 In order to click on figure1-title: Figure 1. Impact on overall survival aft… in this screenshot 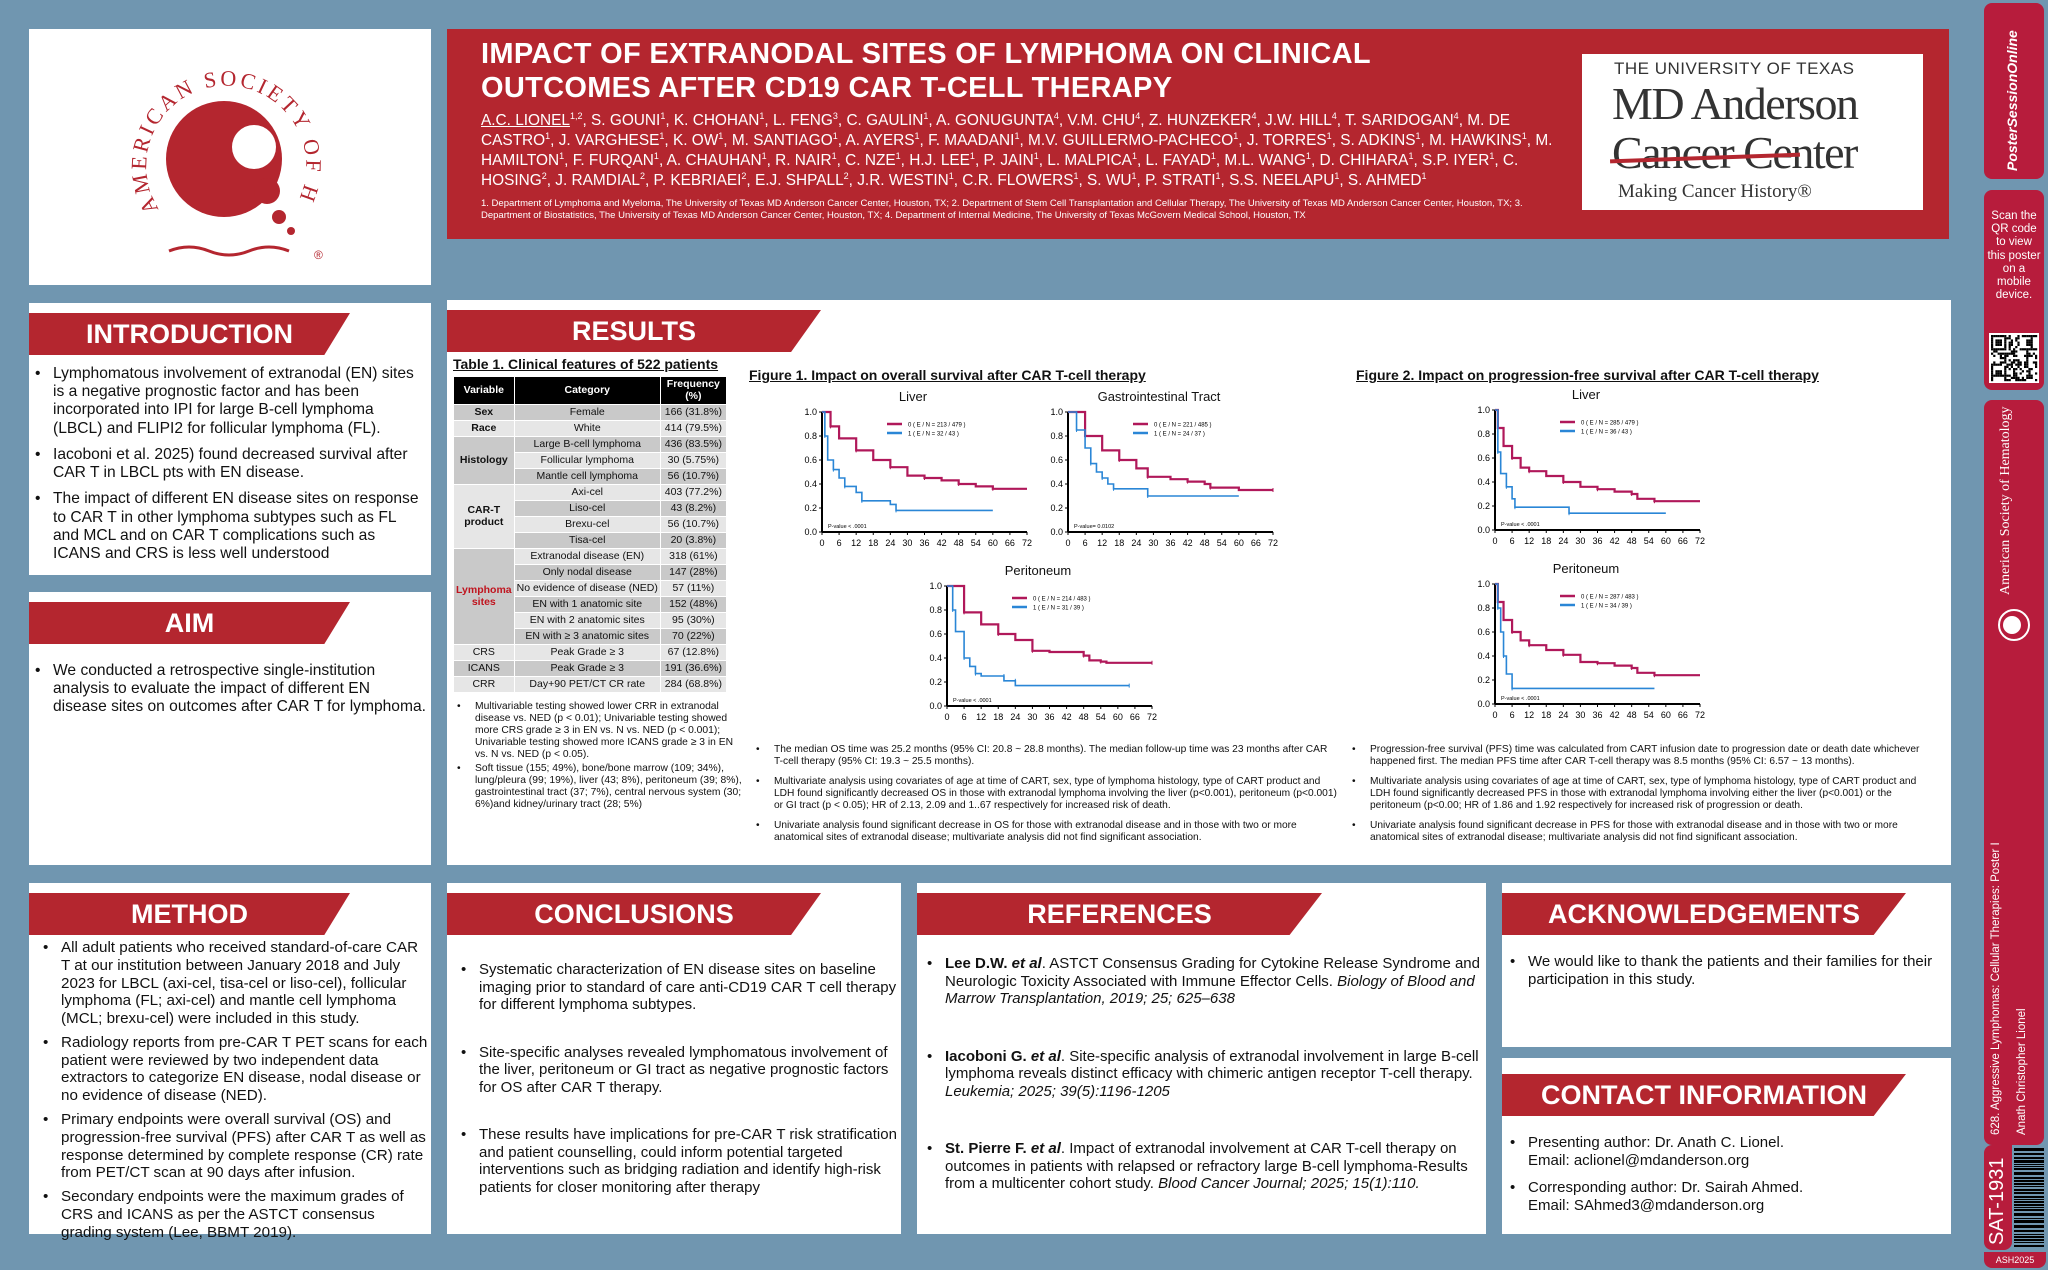, I will do `click(947, 375)`.